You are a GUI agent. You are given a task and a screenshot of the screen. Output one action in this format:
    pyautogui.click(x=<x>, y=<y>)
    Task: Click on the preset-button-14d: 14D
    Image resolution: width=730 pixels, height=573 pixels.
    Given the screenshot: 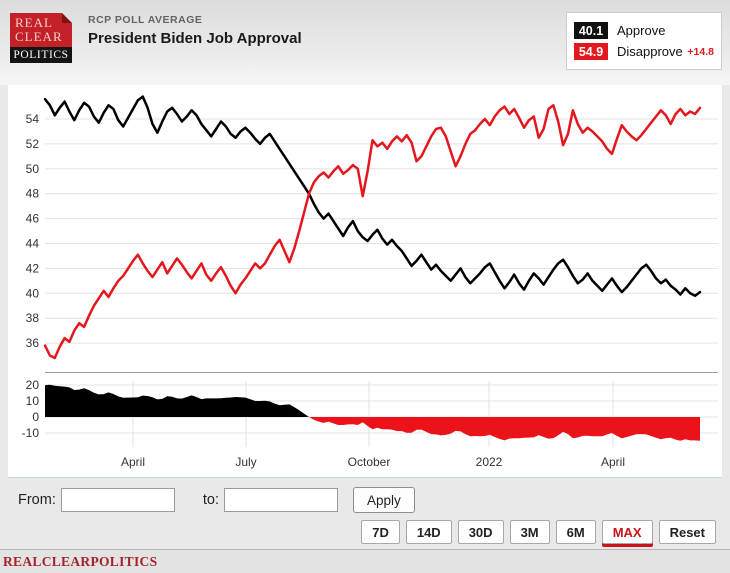 What is the action you would take?
    pyautogui.click(x=428, y=532)
    